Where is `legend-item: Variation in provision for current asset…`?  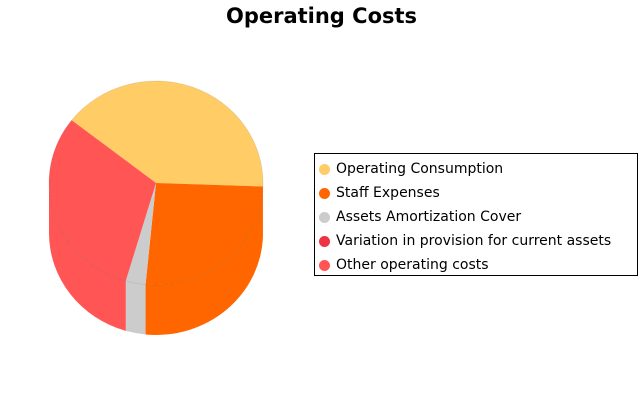
legend-item: Variation in provision for current asset… is located at coordinates (478, 241).